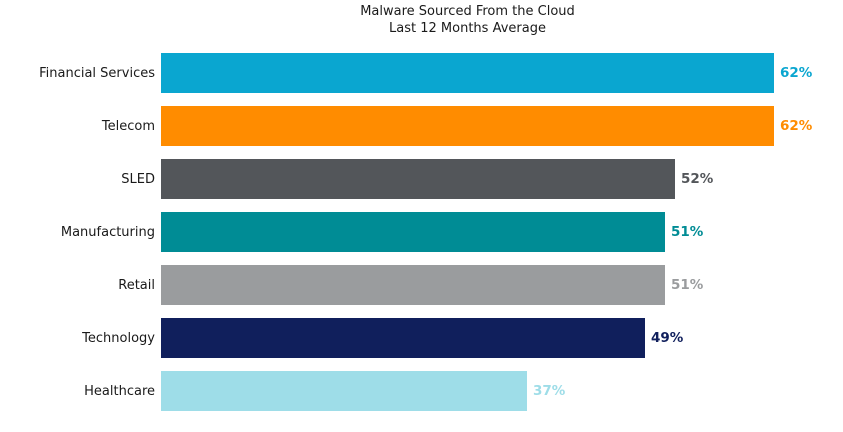  I want to click on bar-healthcare, so click(344, 391).